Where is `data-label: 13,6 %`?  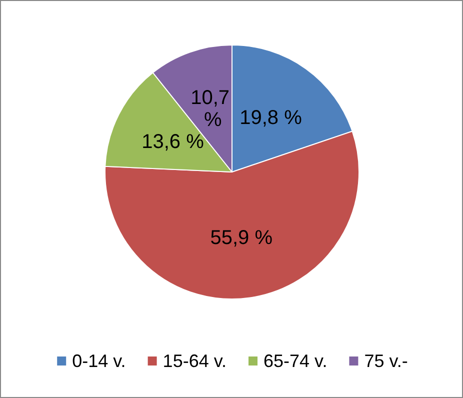
data-label: 13,6 % is located at coordinates (173, 141).